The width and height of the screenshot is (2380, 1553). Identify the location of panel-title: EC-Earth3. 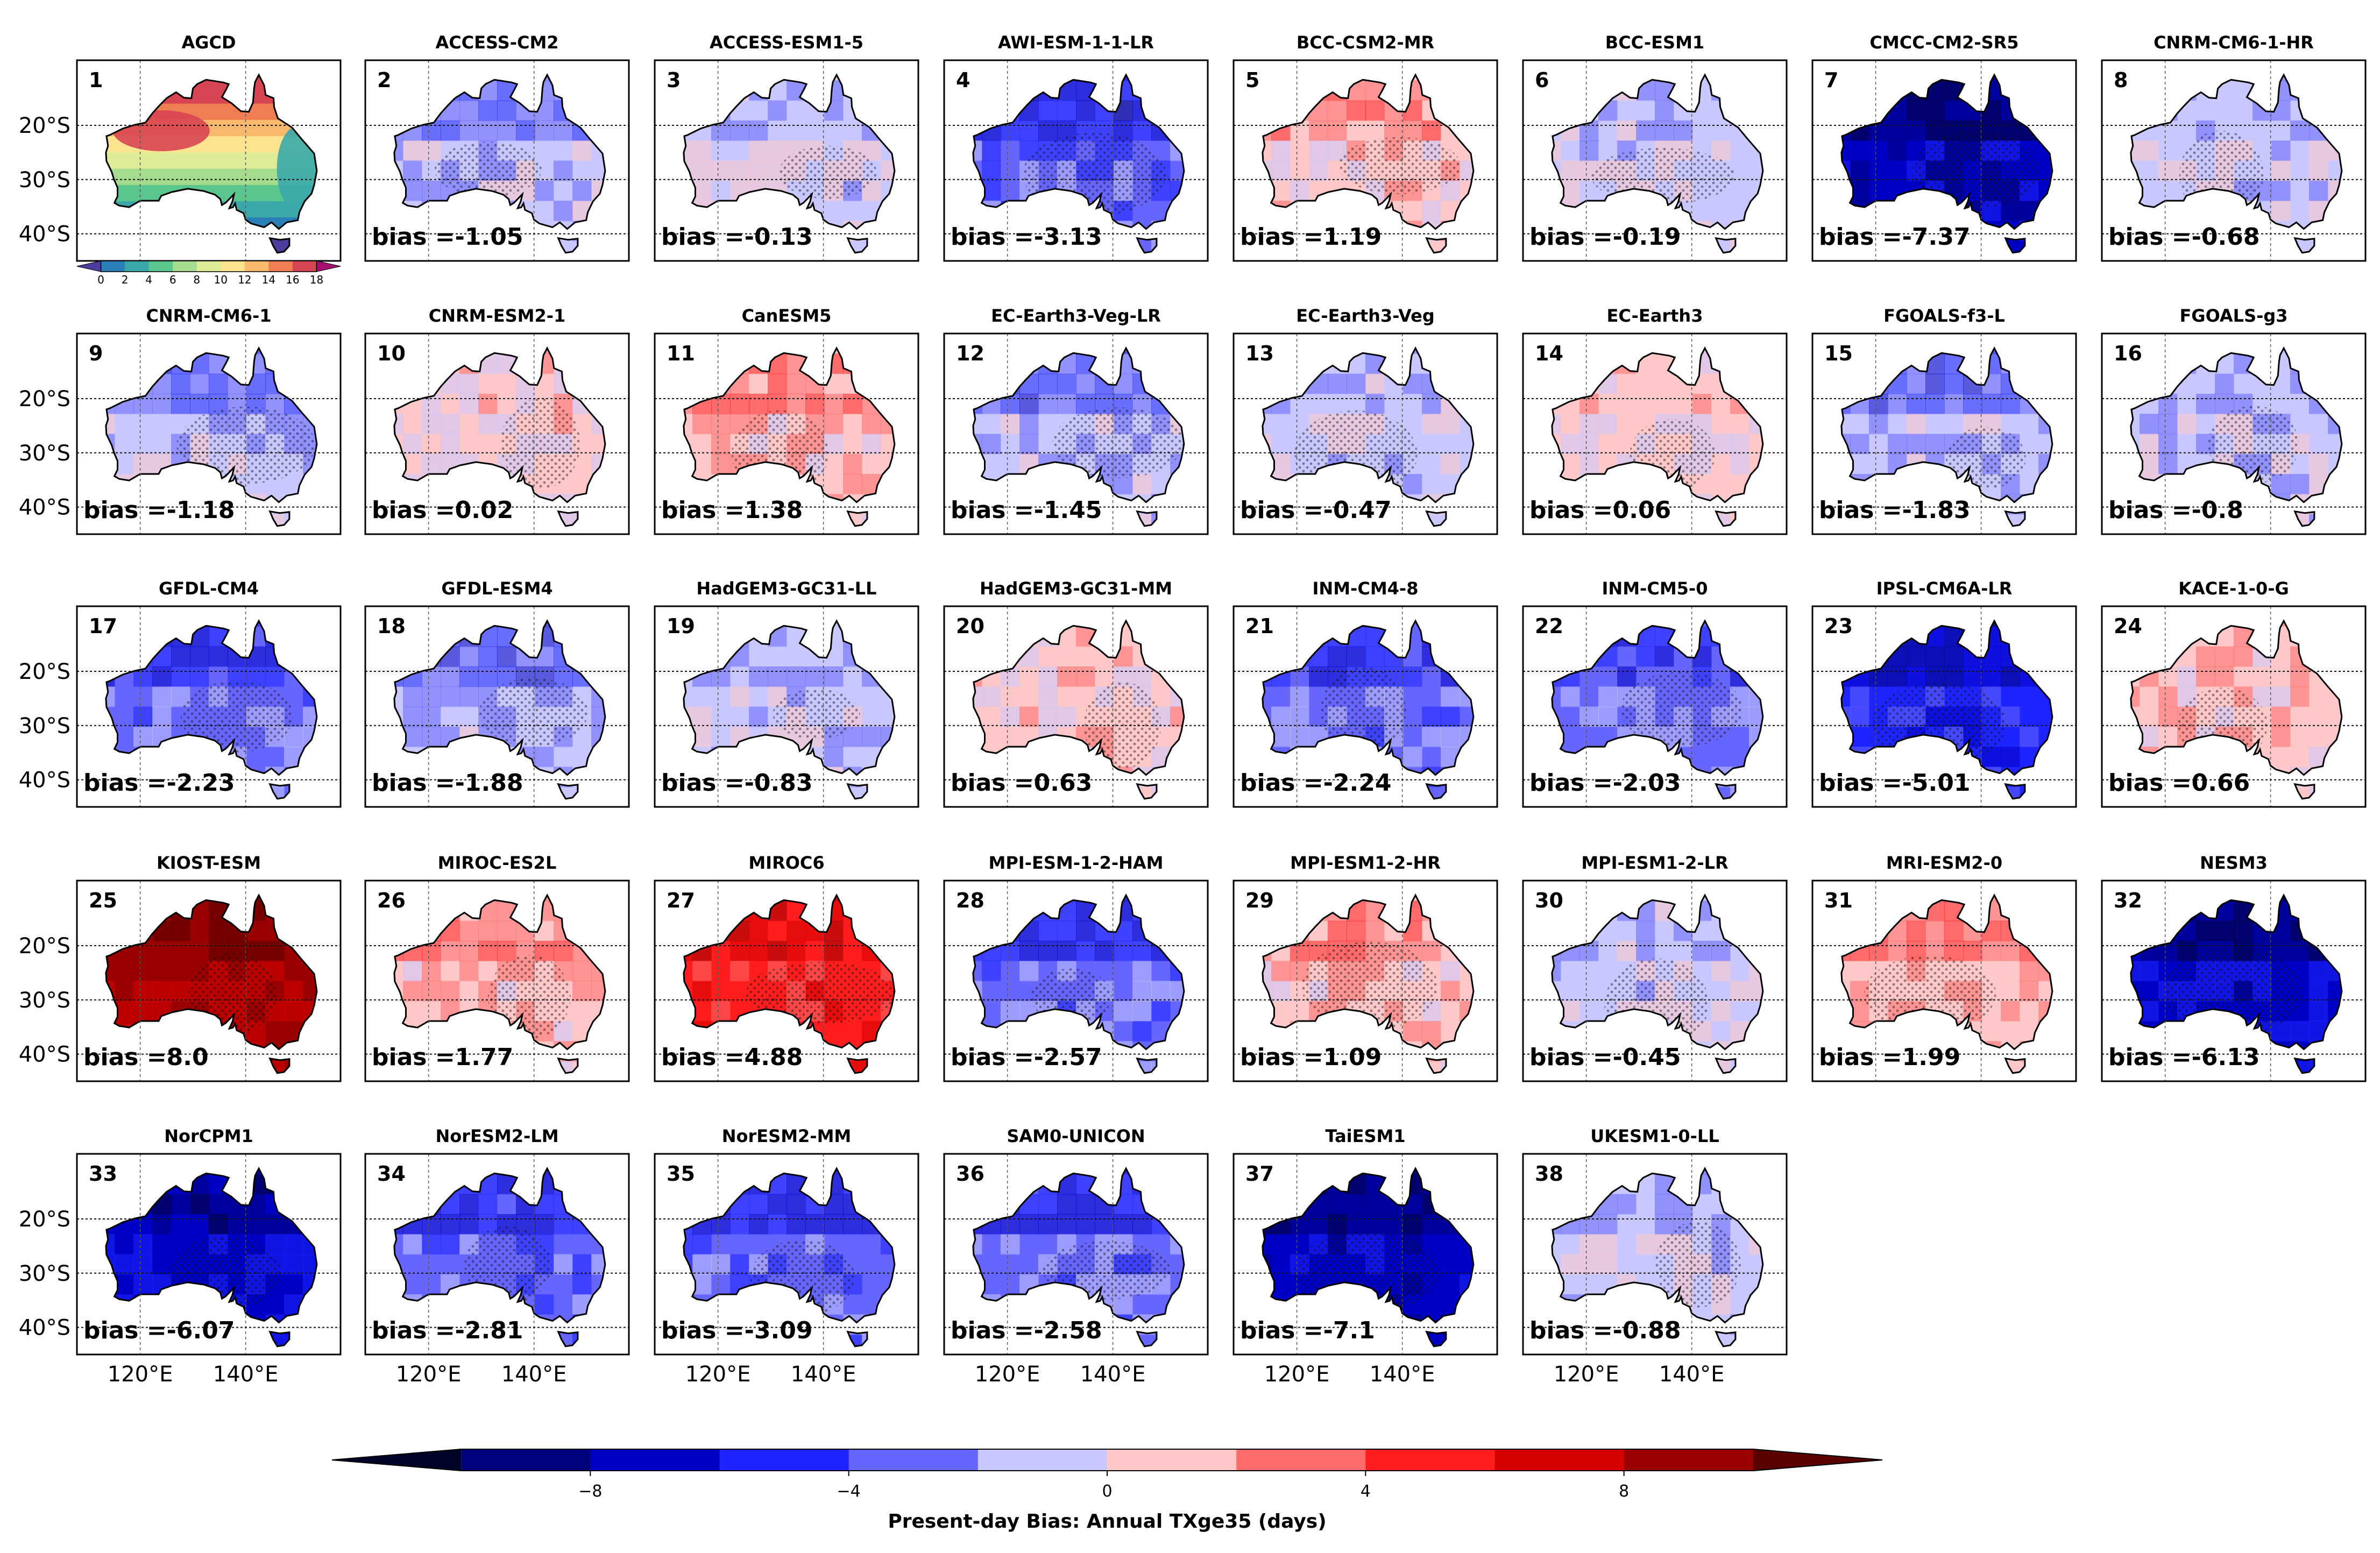
(1655, 316).